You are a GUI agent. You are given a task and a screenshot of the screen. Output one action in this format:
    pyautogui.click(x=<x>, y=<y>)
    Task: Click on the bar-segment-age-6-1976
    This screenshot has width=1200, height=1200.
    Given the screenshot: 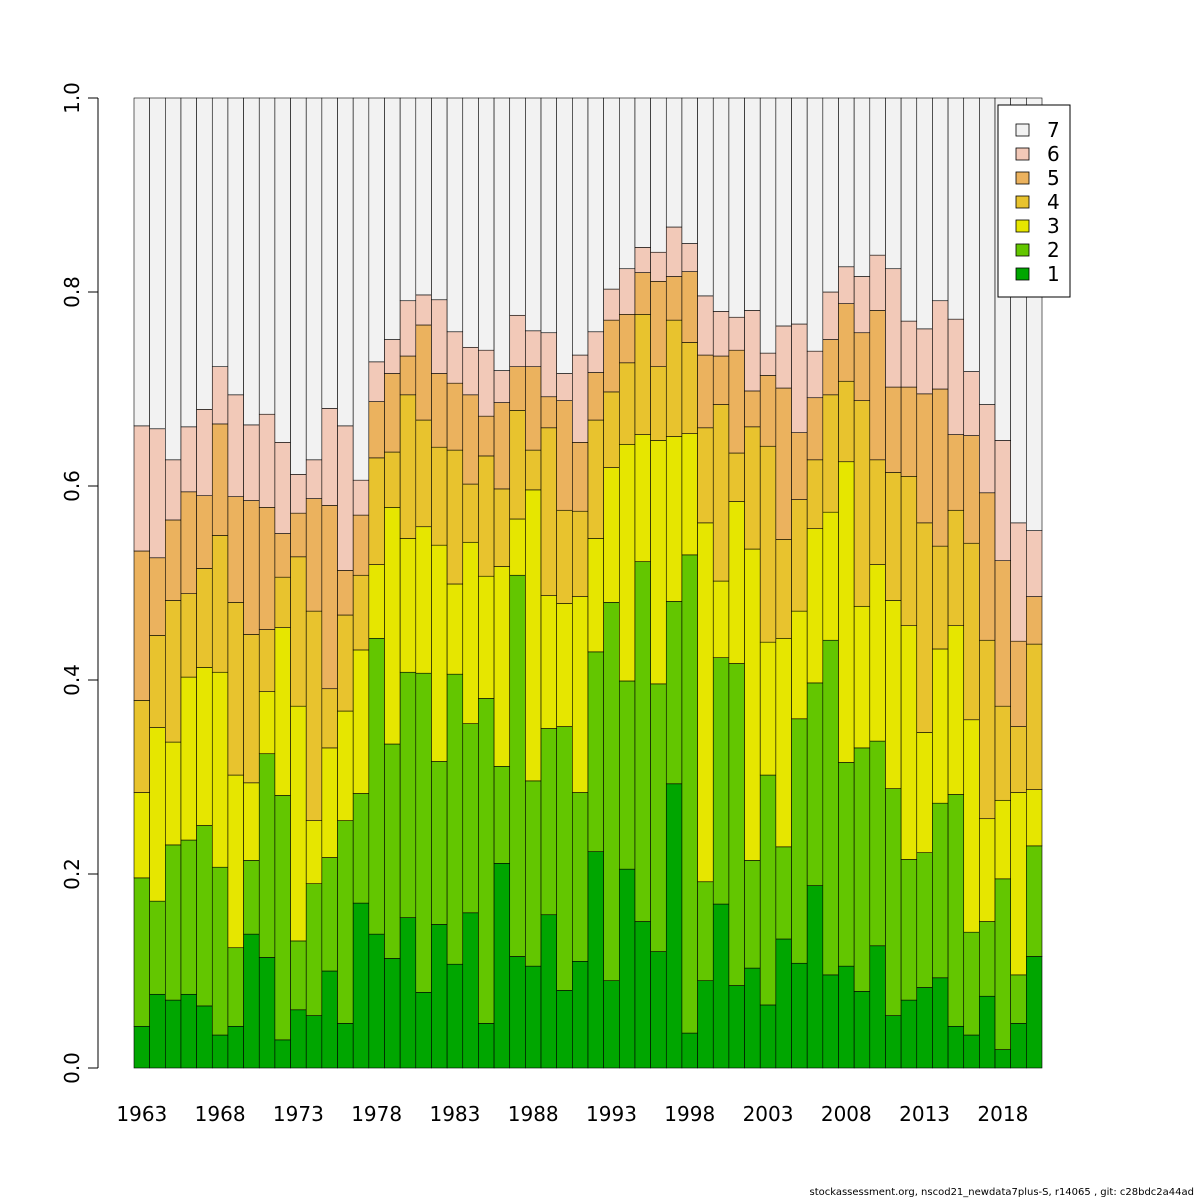 What is the action you would take?
    pyautogui.click(x=345, y=498)
    